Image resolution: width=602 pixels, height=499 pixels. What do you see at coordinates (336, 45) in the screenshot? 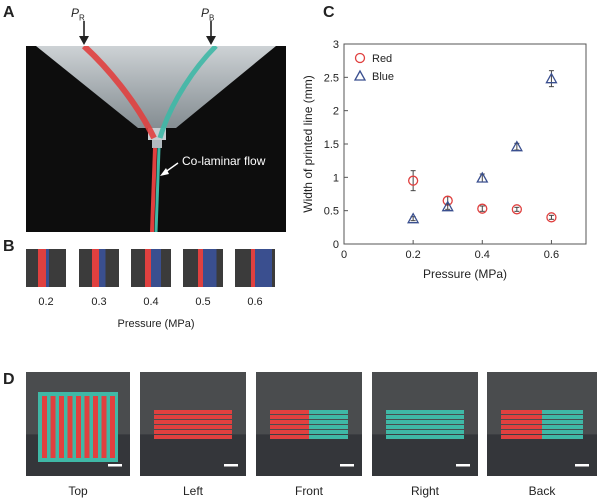
I see `y-tick-label: 3` at bounding box center [336, 45].